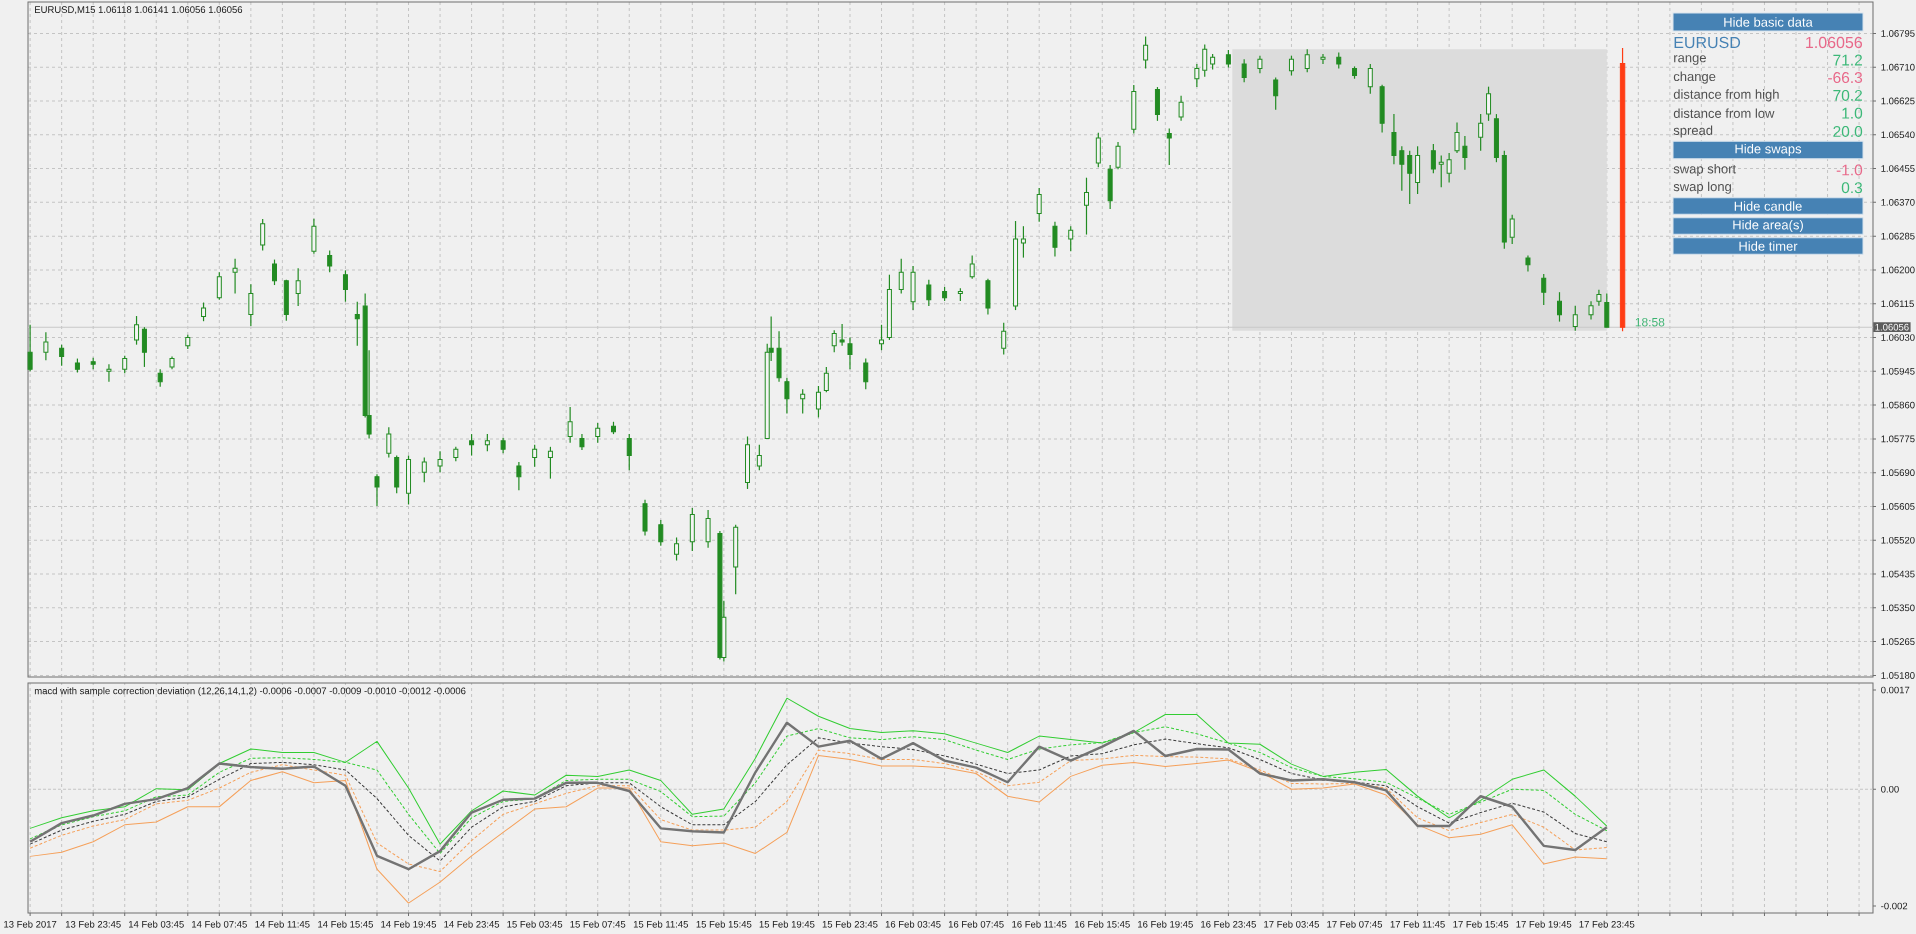 The image size is (1916, 934). I want to click on y-tick-label: 1.06625, so click(1898, 101).